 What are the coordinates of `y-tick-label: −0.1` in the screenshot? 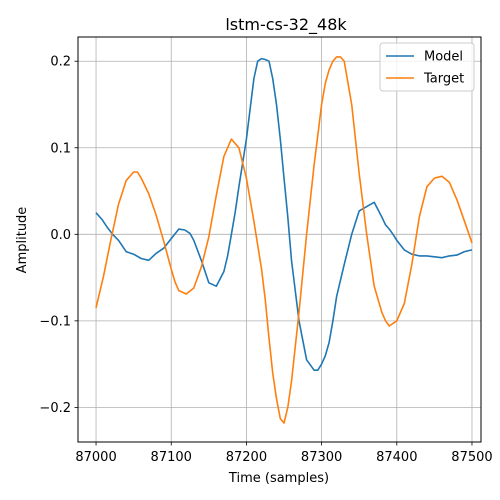 It's located at (55, 321).